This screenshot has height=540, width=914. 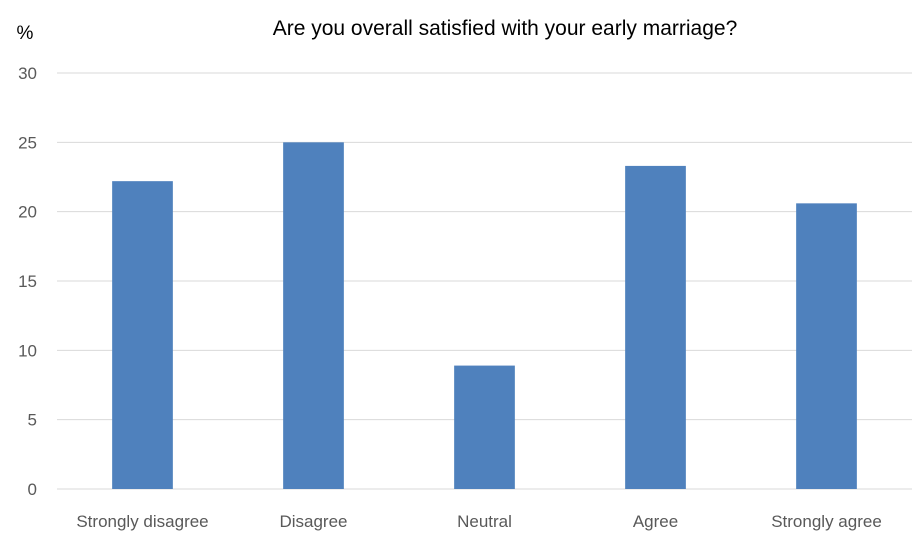 What do you see at coordinates (484, 521) in the screenshot?
I see `x-tick-label: Neutral` at bounding box center [484, 521].